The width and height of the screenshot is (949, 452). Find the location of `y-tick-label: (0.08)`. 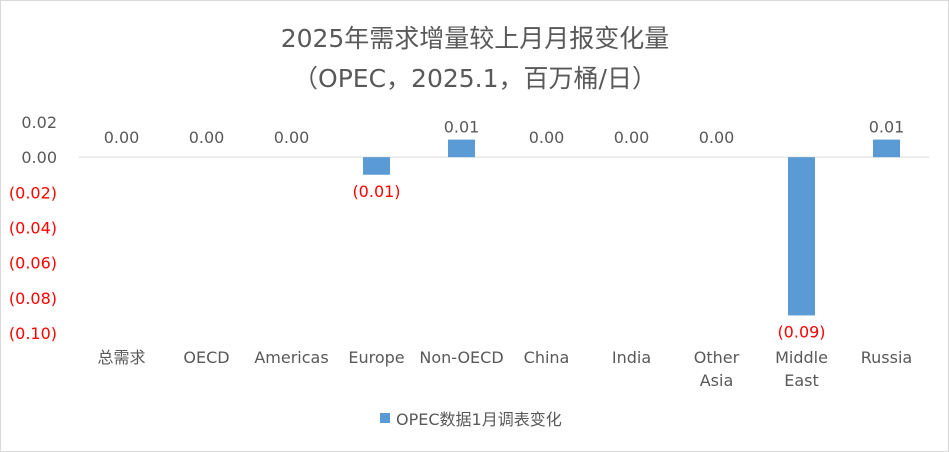

y-tick-label: (0.08) is located at coordinates (33, 298).